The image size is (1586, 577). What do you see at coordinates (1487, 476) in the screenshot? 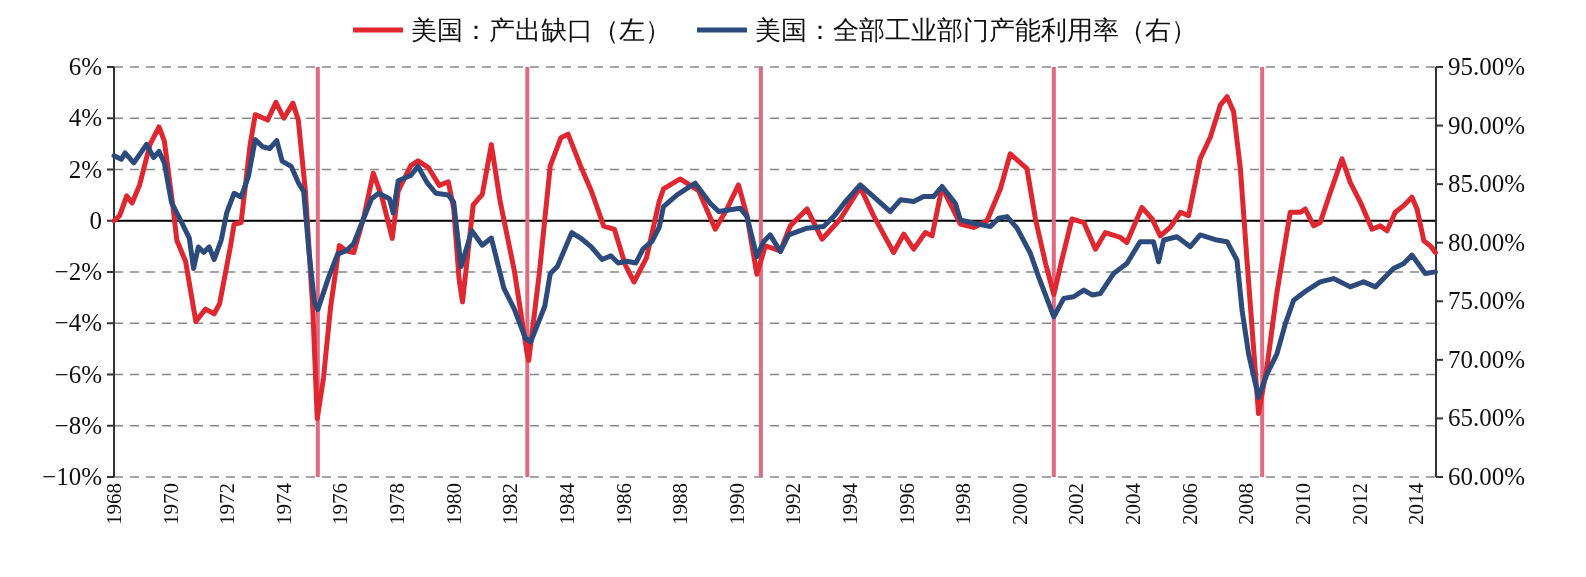
I see `y2-tick-label: 60.00%` at bounding box center [1487, 476].